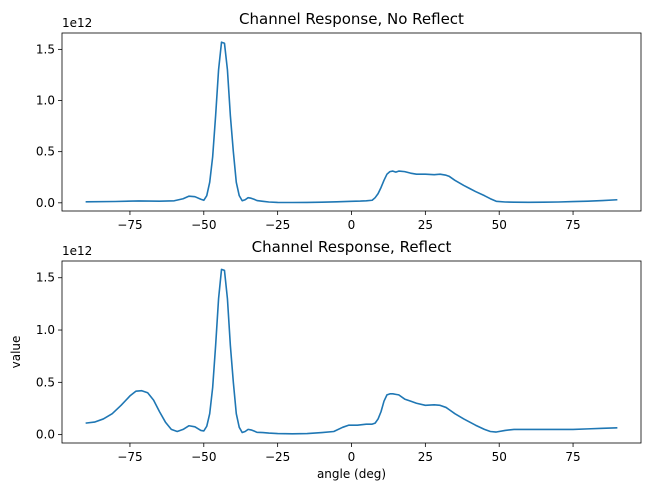 Image resolution: width=651 pixels, height=491 pixels. What do you see at coordinates (351, 19) in the screenshot?
I see `chart-title: Channel Response, No Reflect` at bounding box center [351, 19].